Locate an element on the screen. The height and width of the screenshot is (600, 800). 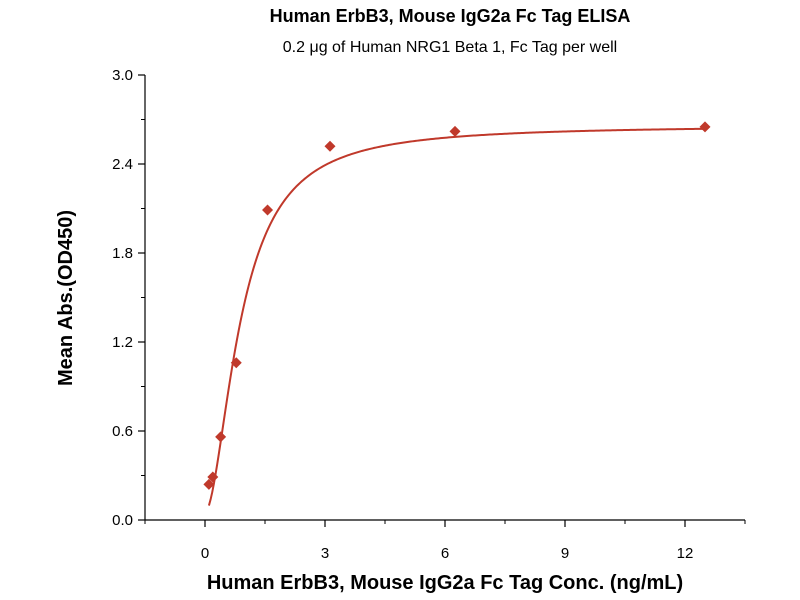
y-tick-label: 2.4 is located at coordinates (122, 164).